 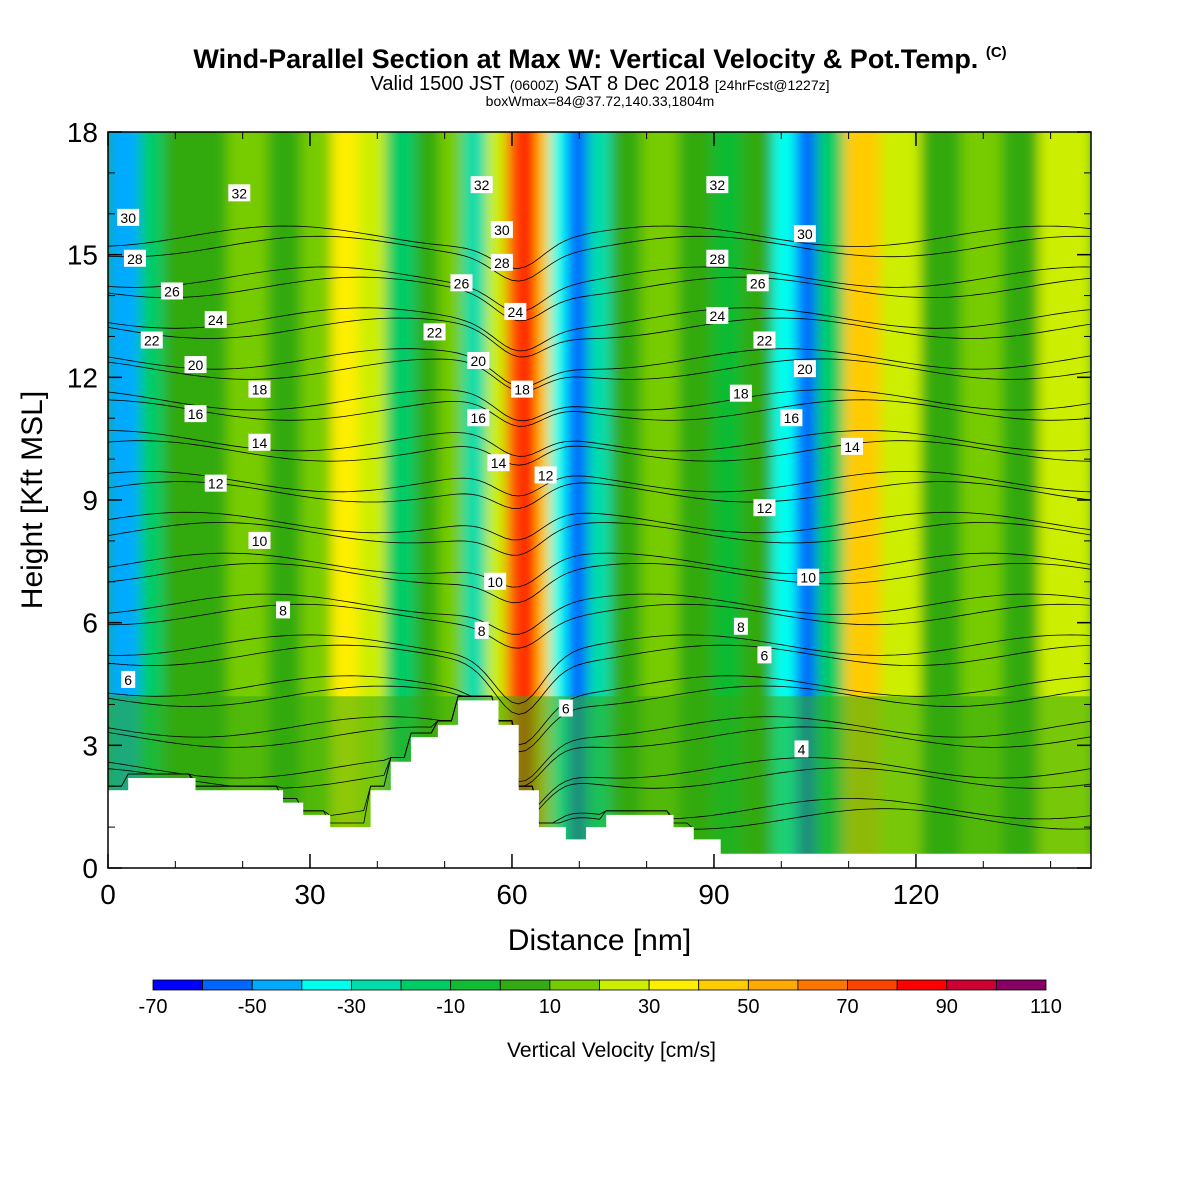 What do you see at coordinates (90, 745) in the screenshot?
I see `y-tick-label: 3` at bounding box center [90, 745].